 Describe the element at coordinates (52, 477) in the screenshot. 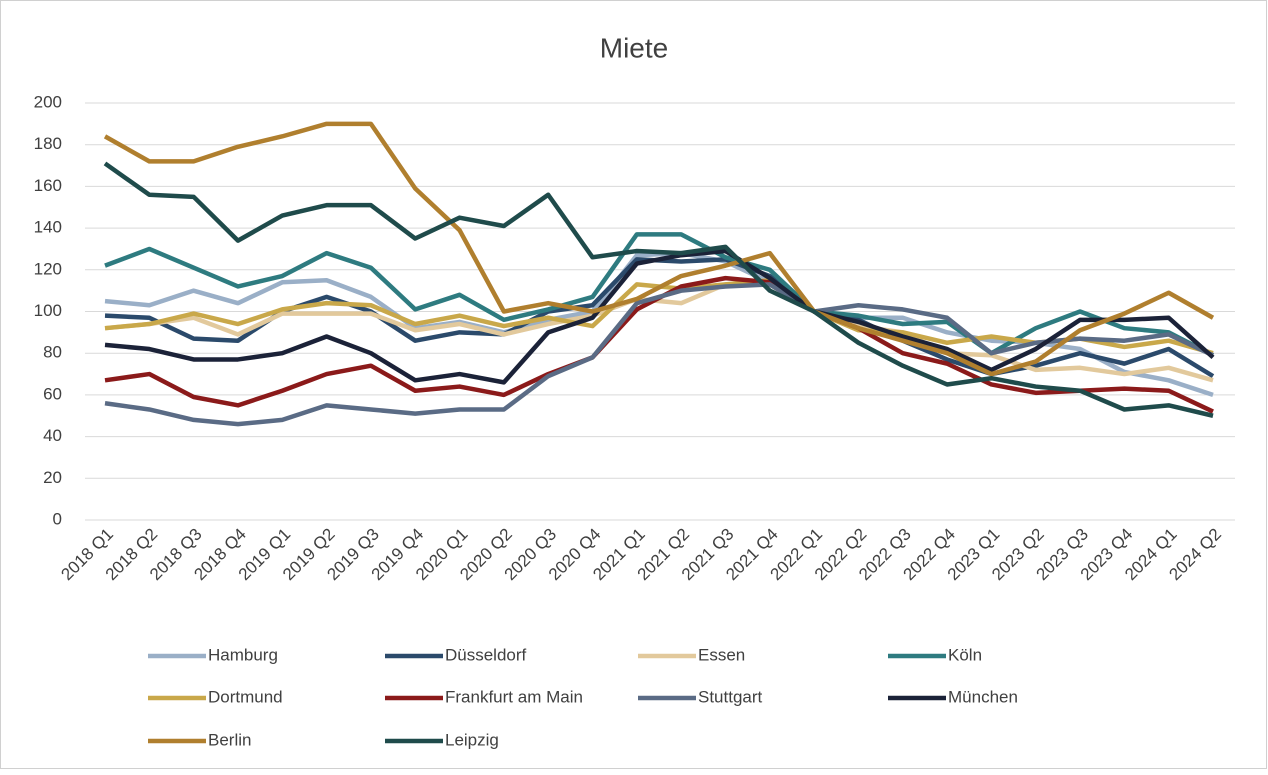

I see `y-tick-label: 20` at that location.